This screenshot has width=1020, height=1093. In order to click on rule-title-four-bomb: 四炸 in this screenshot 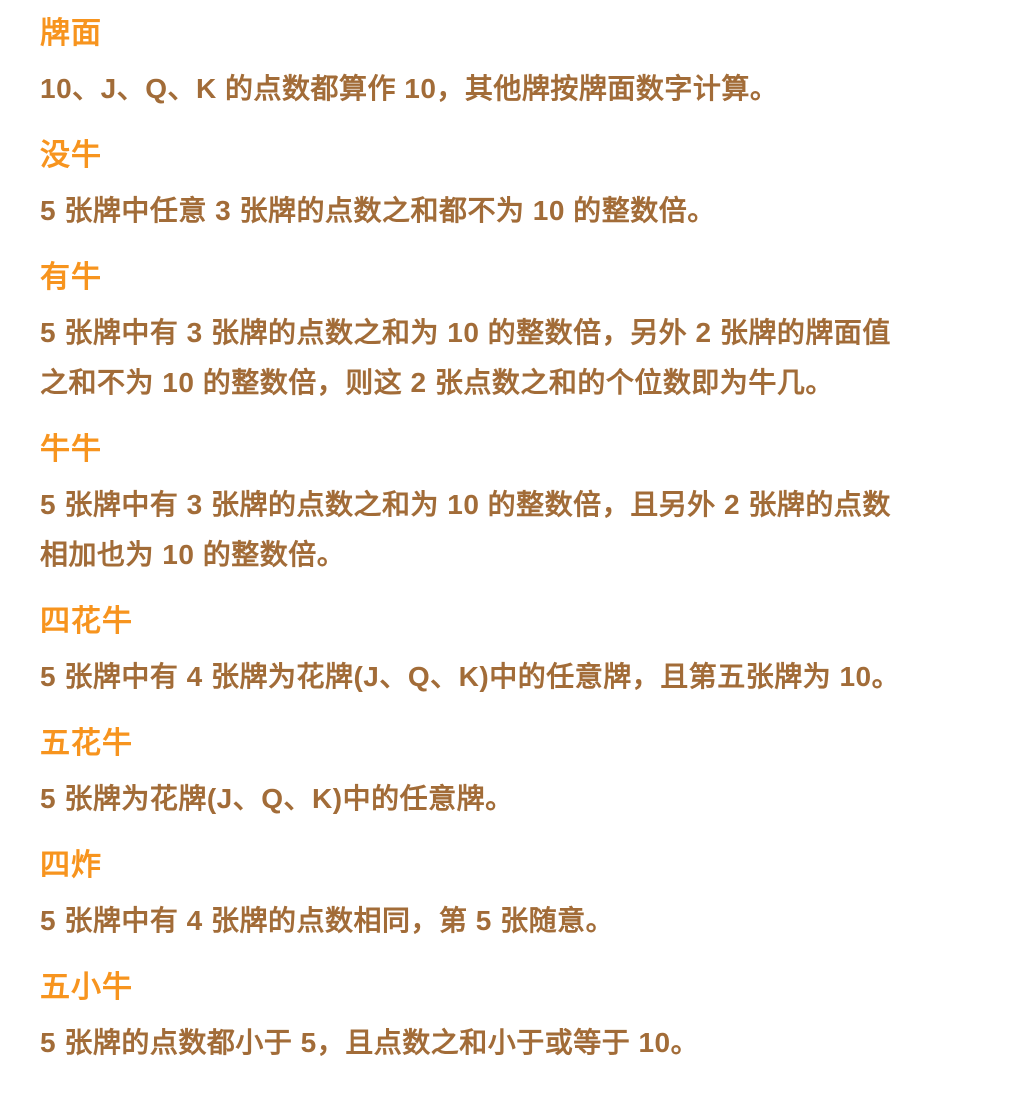, I will do `click(71, 865)`.